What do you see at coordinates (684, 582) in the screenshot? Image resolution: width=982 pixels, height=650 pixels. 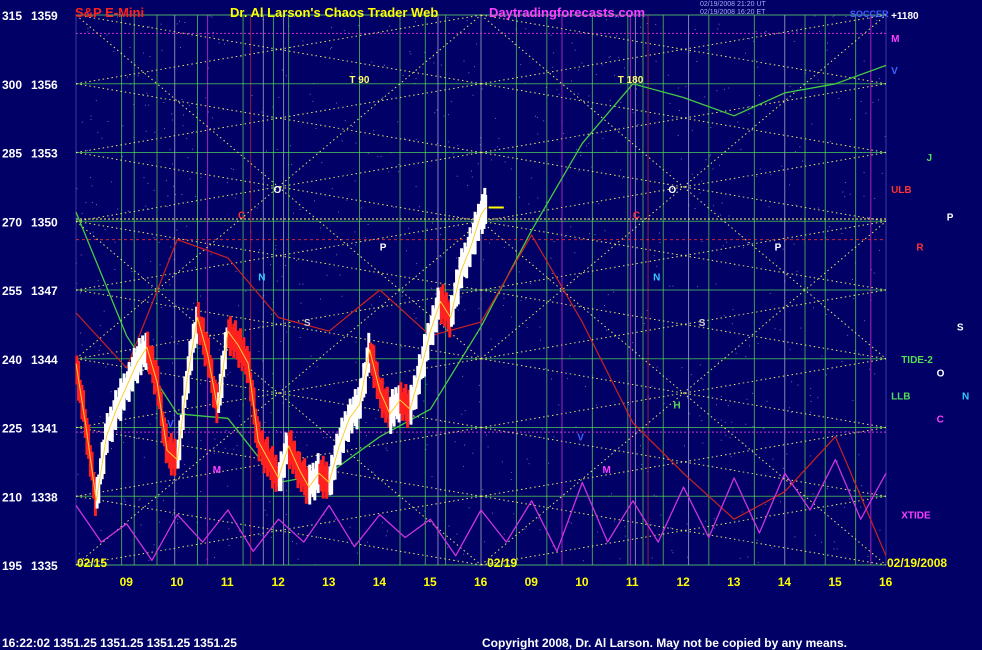 I see `x-tick-label: 12` at bounding box center [684, 582].